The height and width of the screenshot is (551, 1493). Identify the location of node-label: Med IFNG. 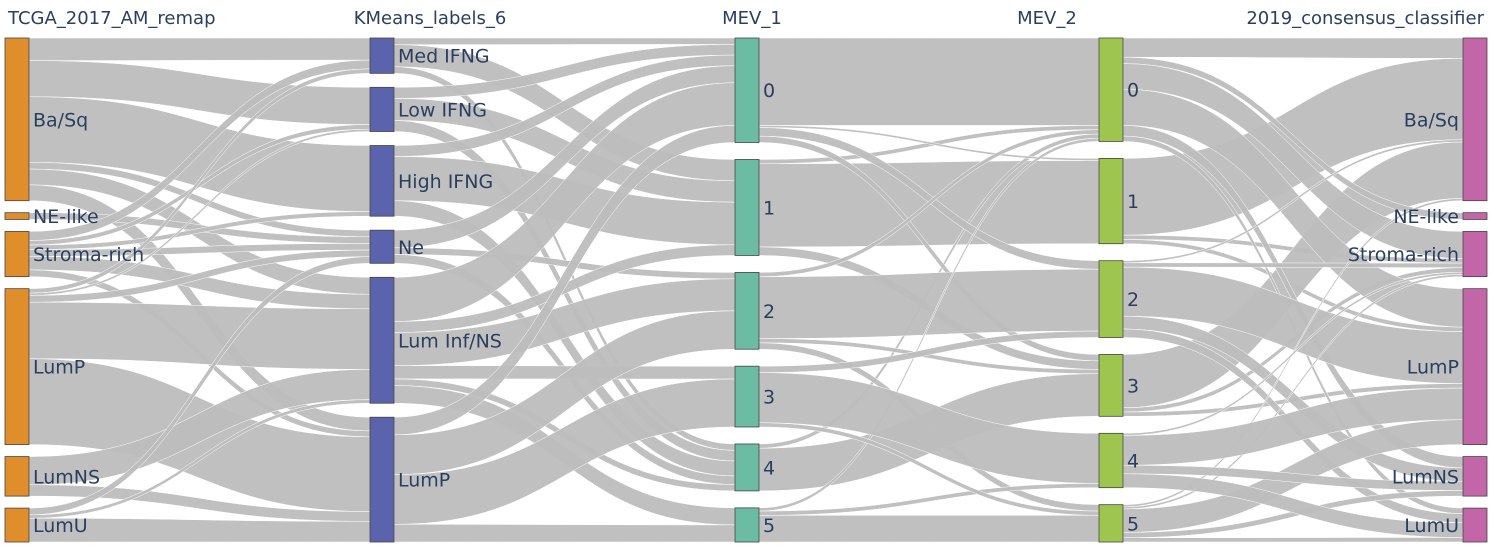
(444, 57).